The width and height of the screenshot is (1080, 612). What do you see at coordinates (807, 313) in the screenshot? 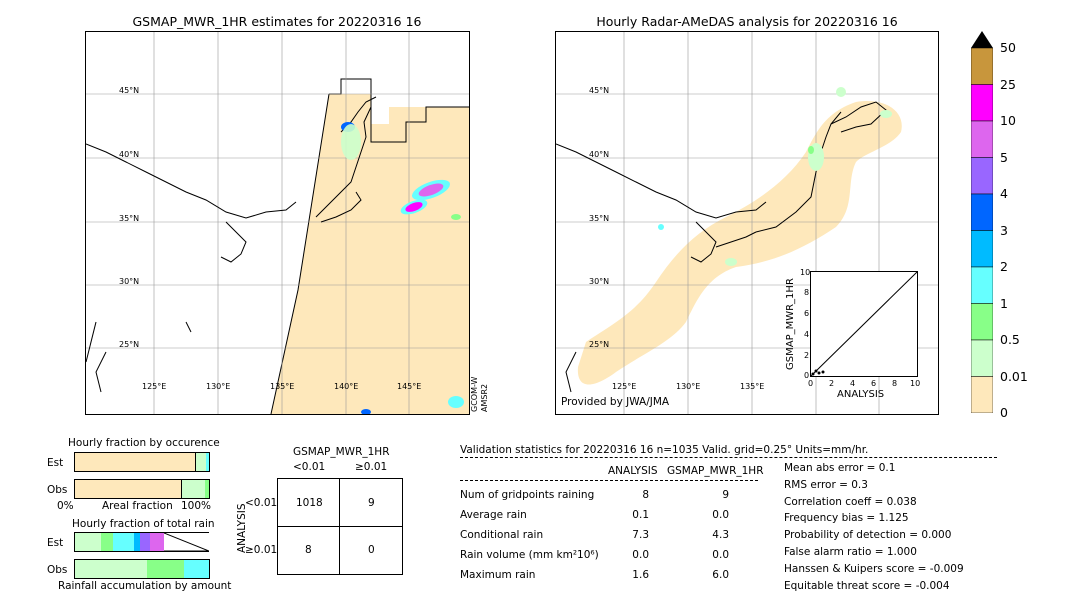
I see `inset-ytick: 6` at bounding box center [807, 313].